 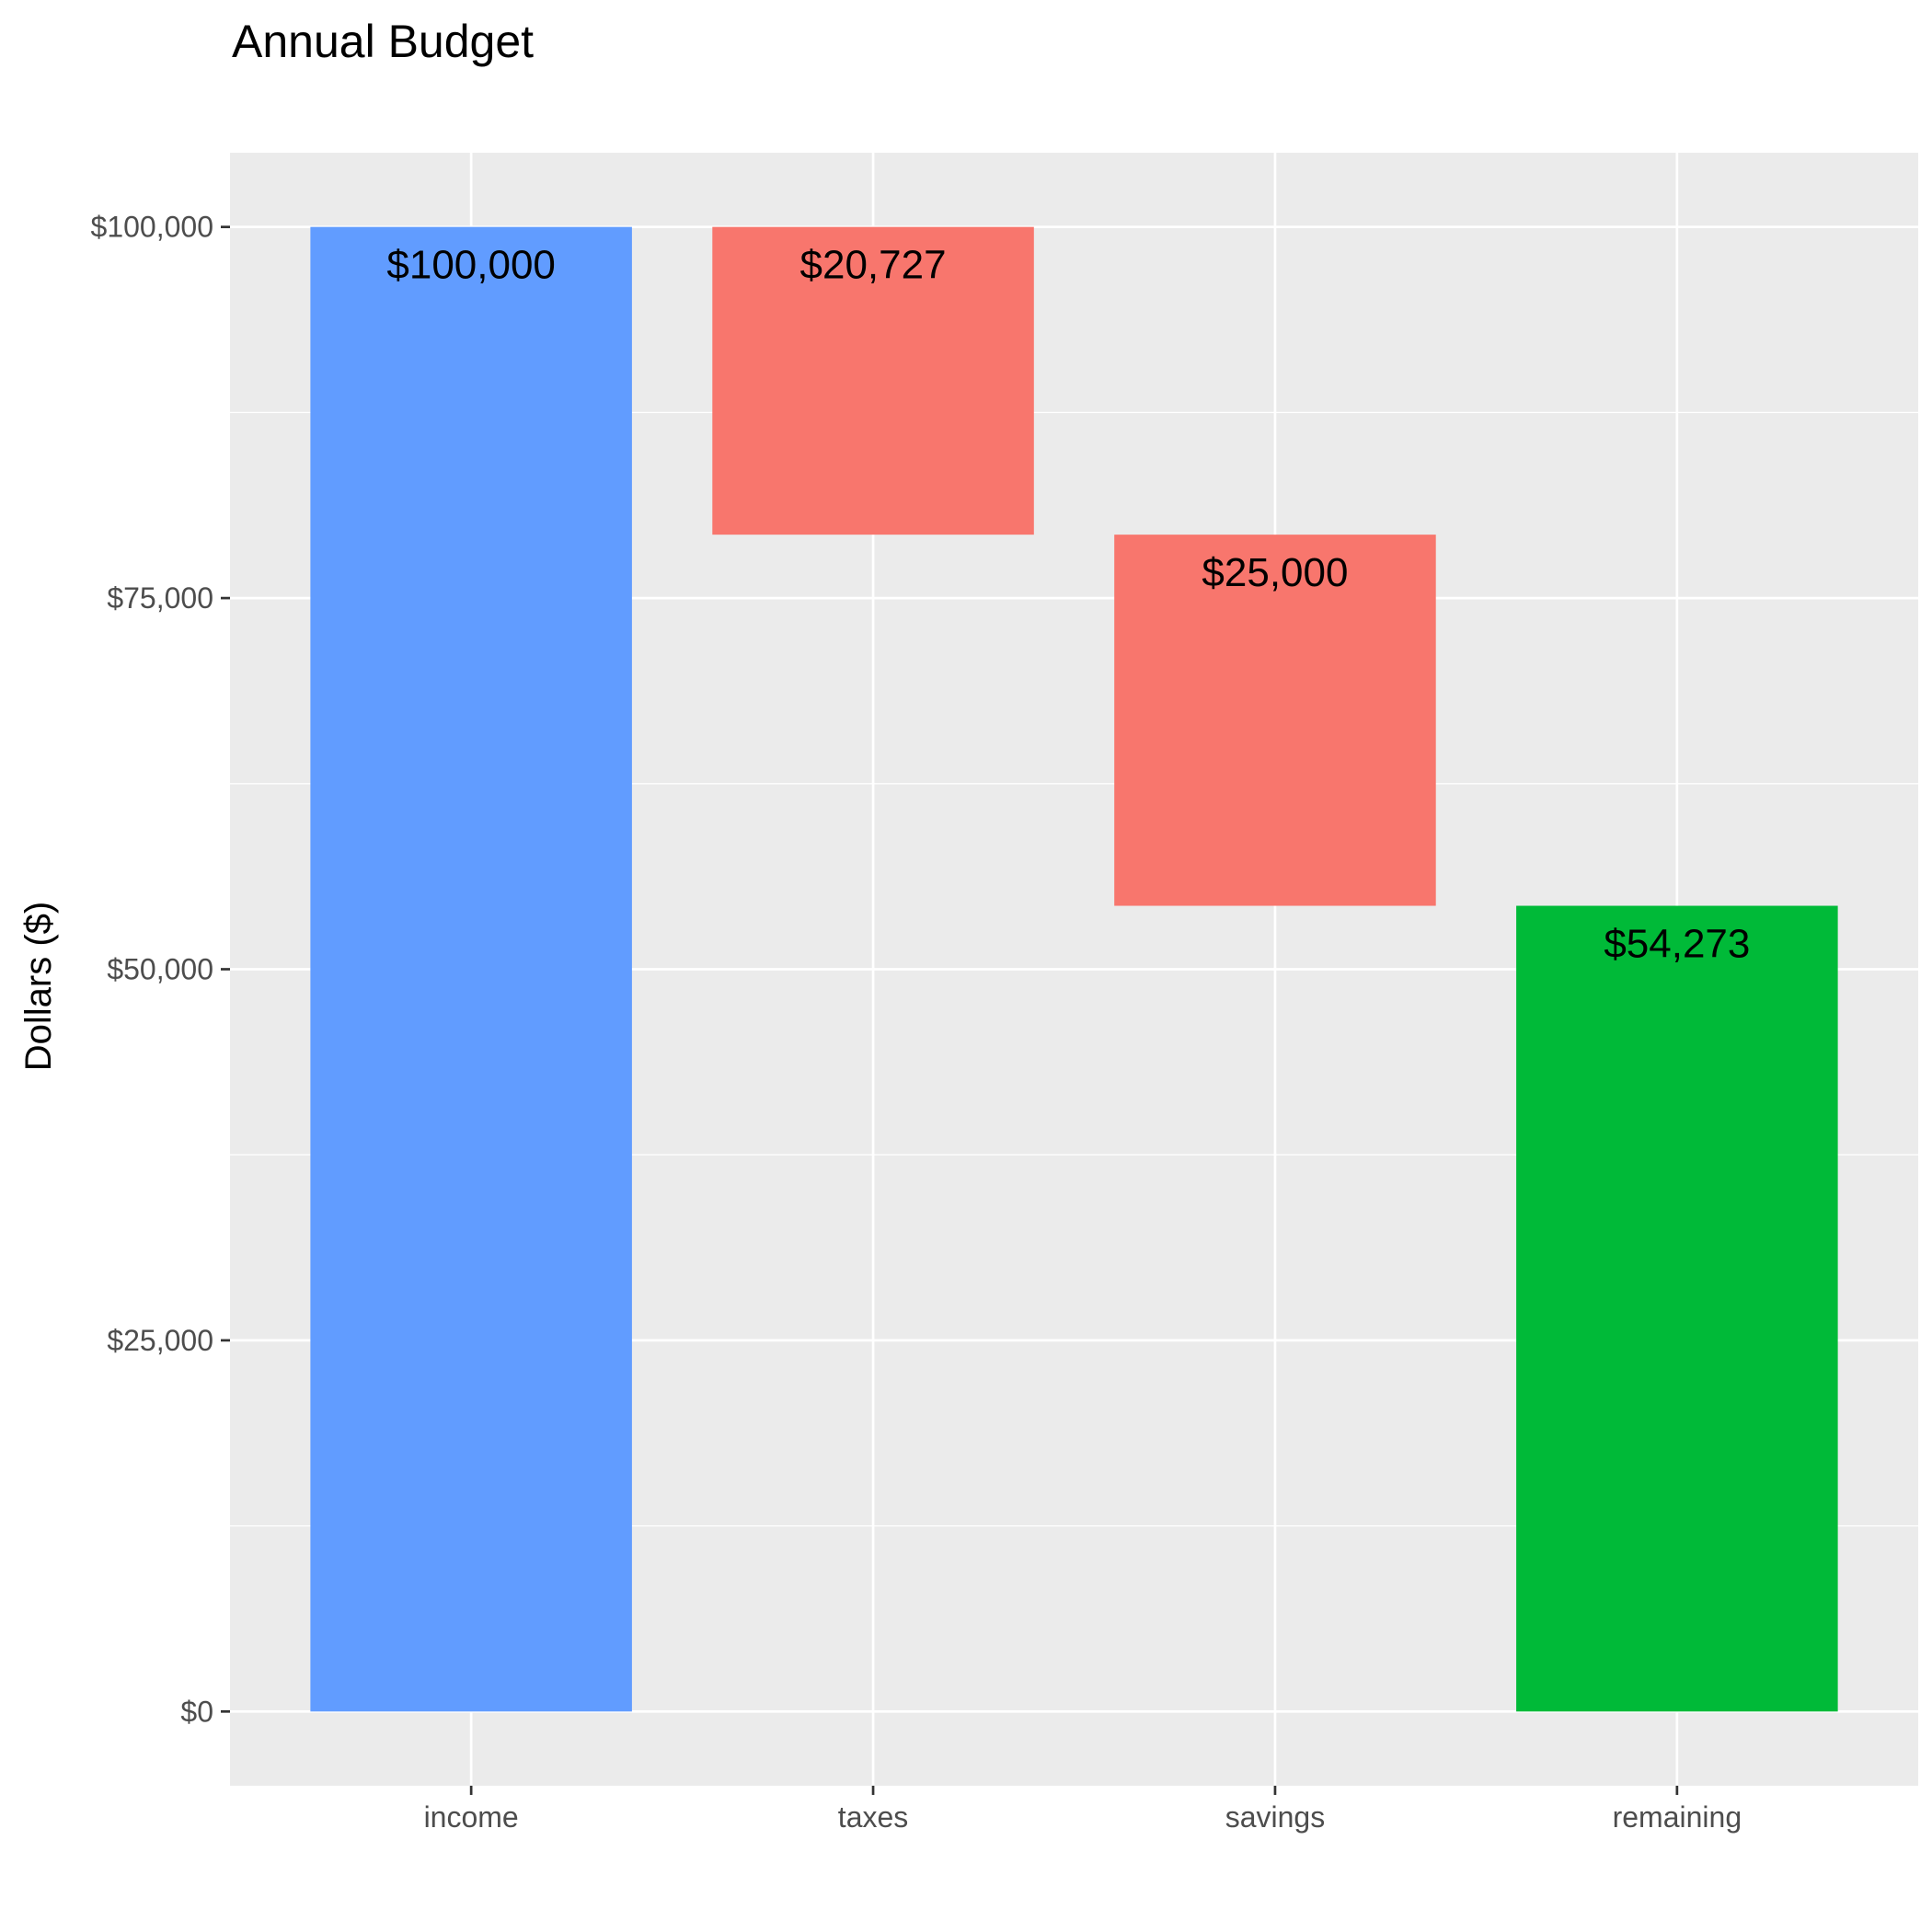 I want to click on bar-remaining, so click(x=1677, y=1308).